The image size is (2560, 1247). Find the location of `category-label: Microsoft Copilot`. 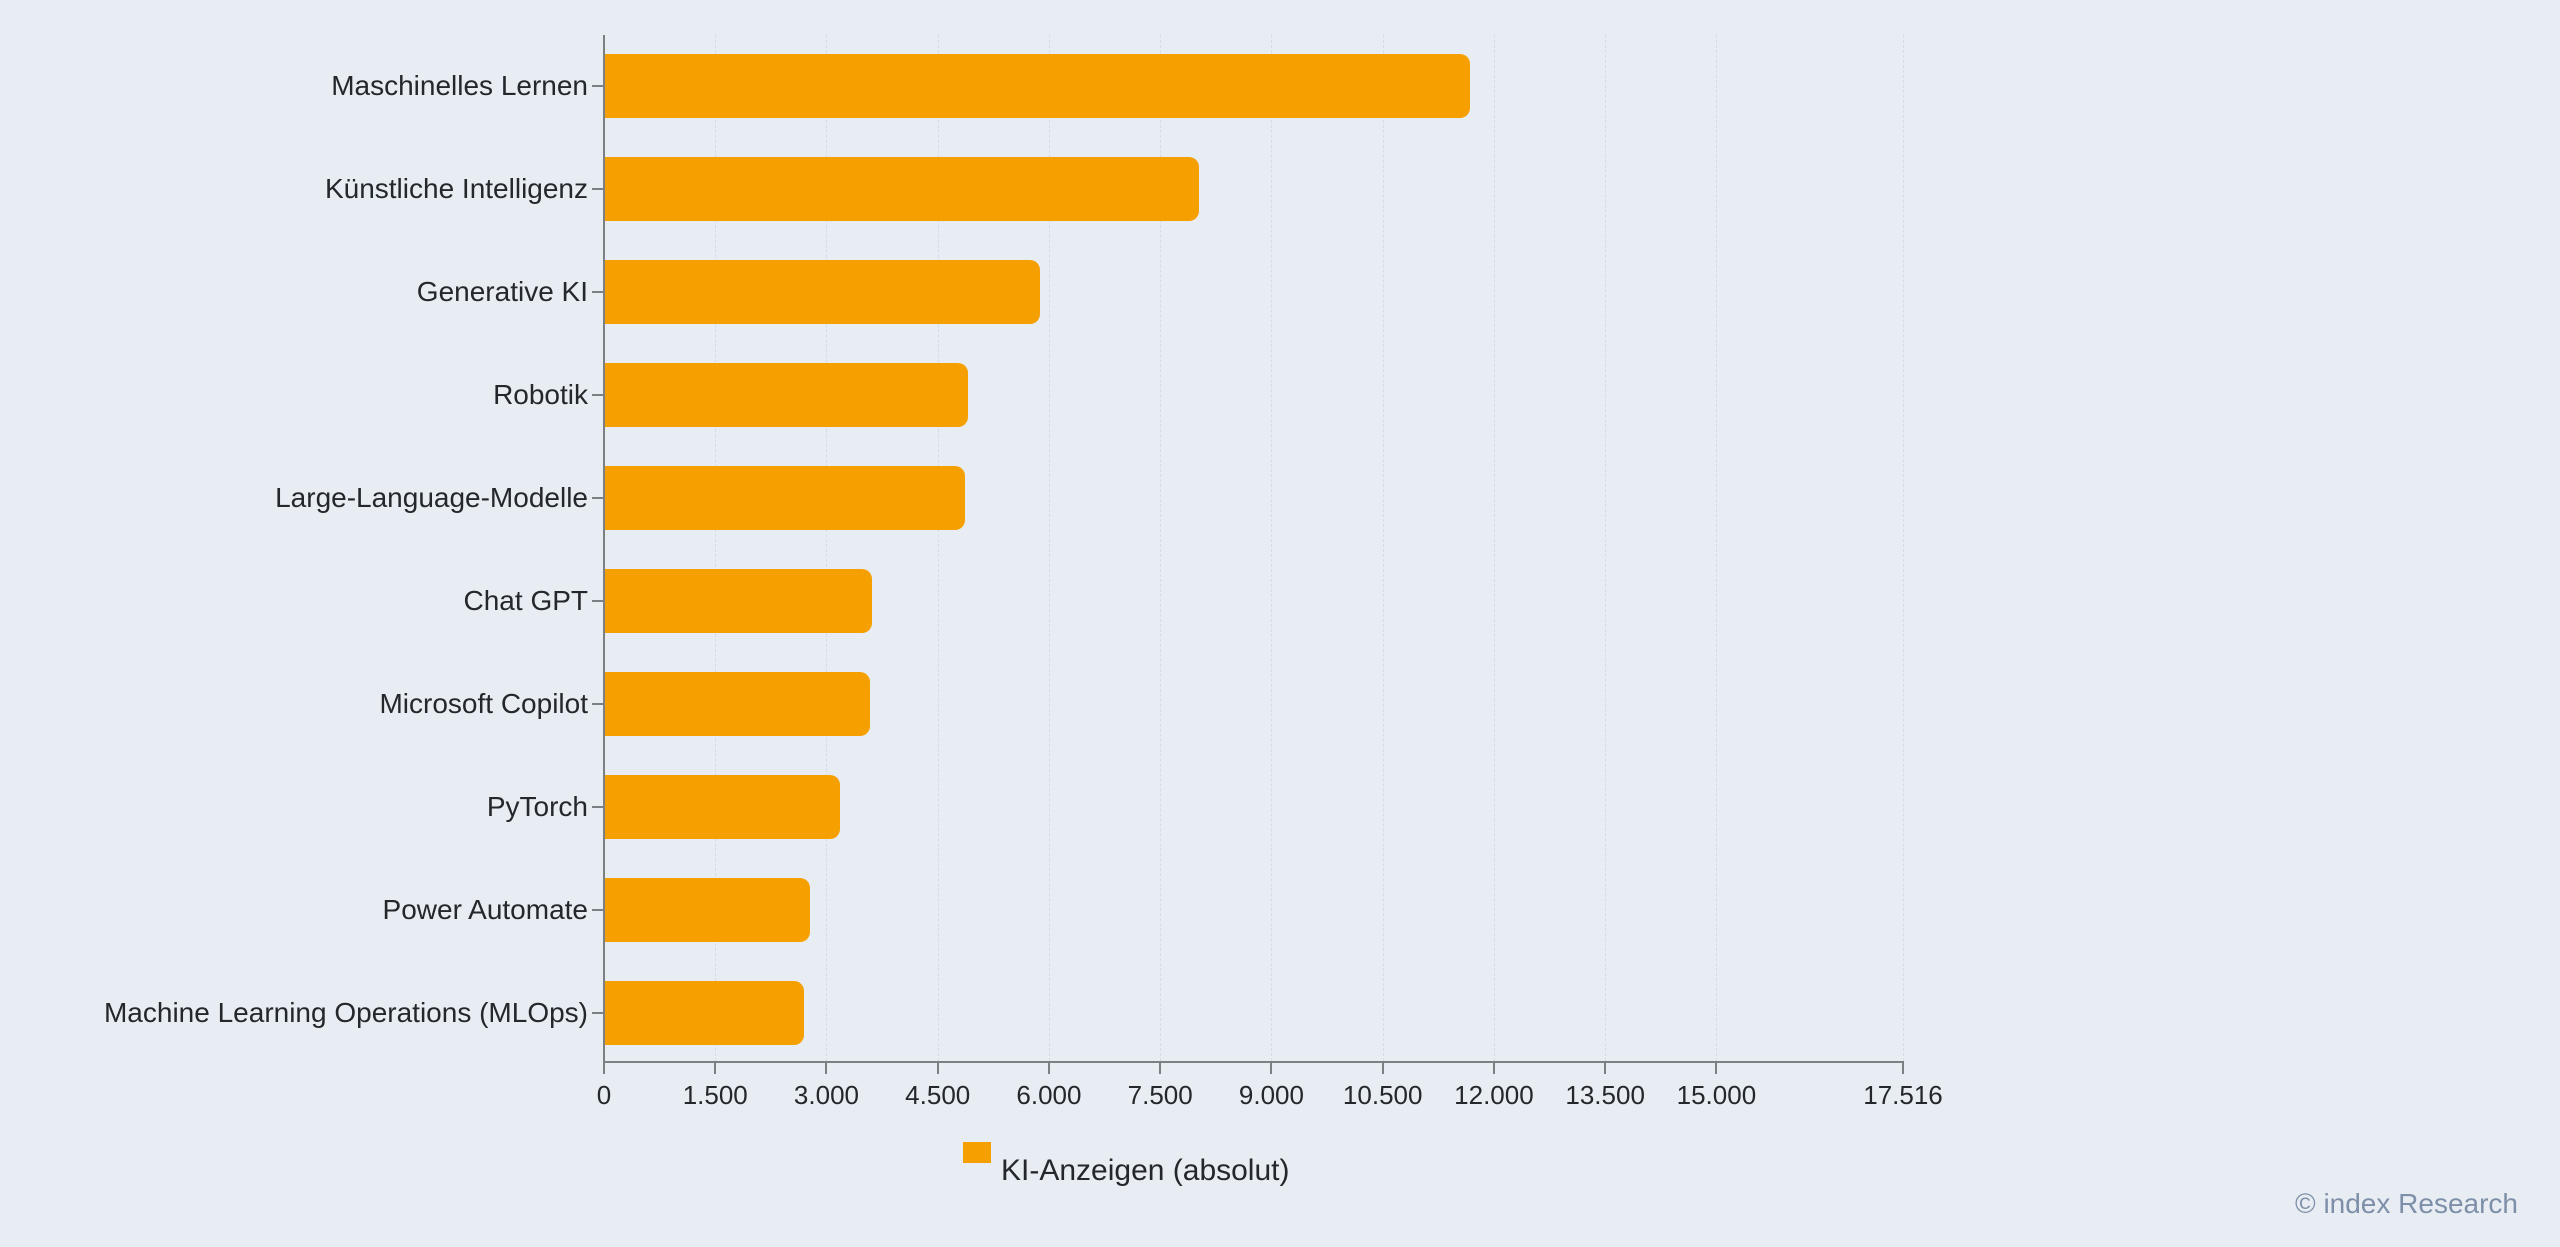

category-label: Microsoft Copilot is located at coordinates (483, 703).